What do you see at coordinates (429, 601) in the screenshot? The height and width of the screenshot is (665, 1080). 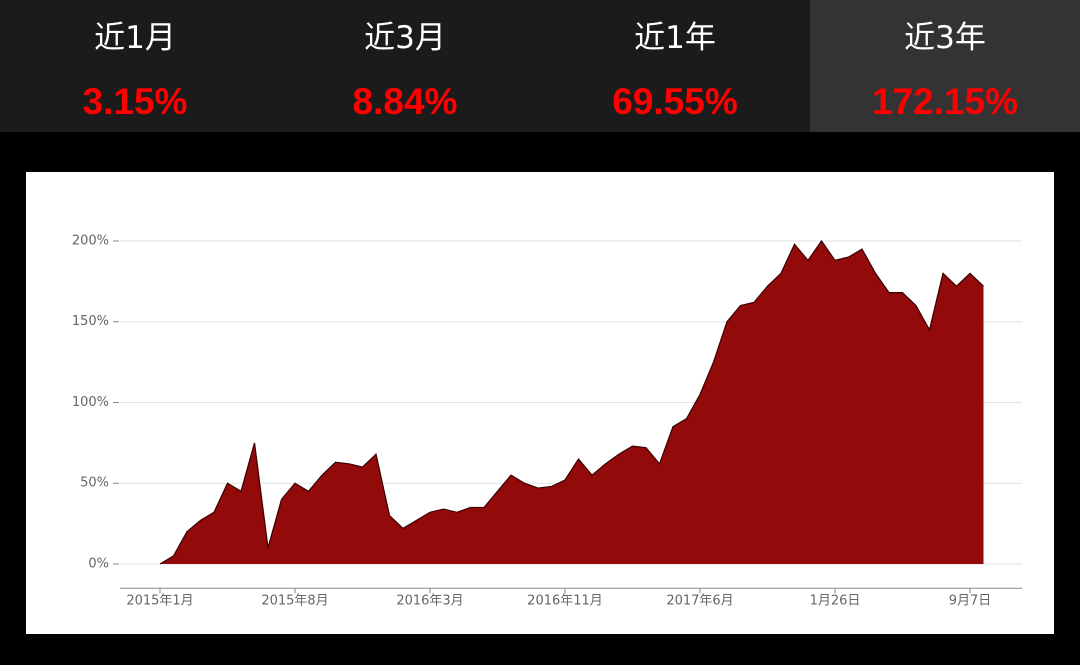 I see `x-tick-label: 2016年3月` at bounding box center [429, 601].